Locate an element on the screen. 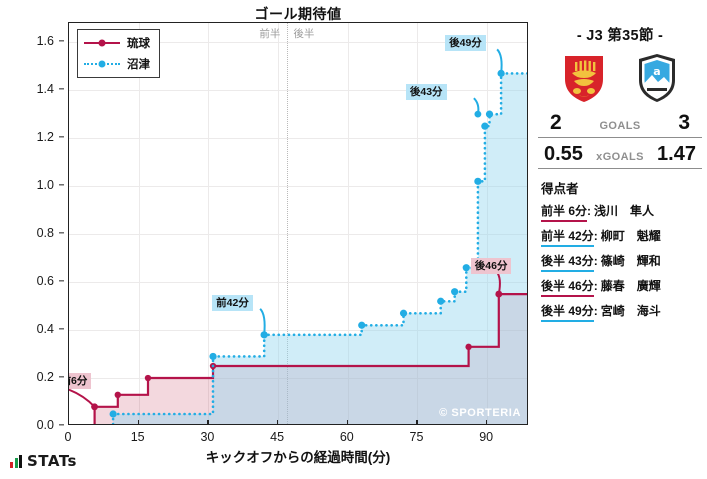 The width and height of the screenshot is (707, 479). x-tick-label: 45 is located at coordinates (277, 437).